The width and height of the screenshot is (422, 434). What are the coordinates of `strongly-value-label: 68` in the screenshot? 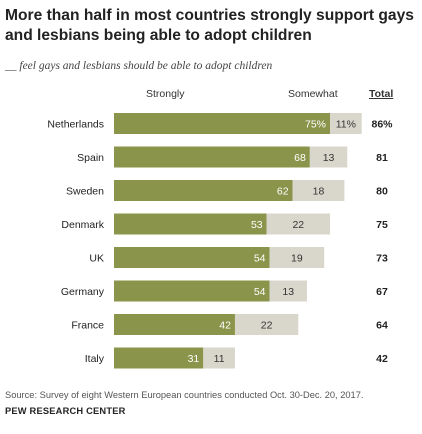 It's located at (300, 158).